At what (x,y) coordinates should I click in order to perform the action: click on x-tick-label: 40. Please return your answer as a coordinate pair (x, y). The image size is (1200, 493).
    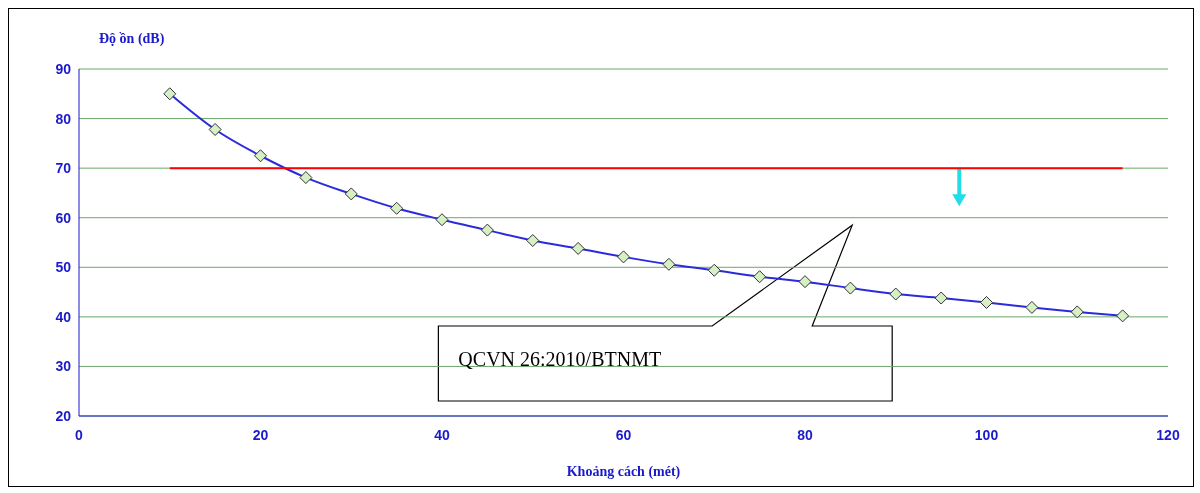
    Looking at the image, I should click on (442, 434).